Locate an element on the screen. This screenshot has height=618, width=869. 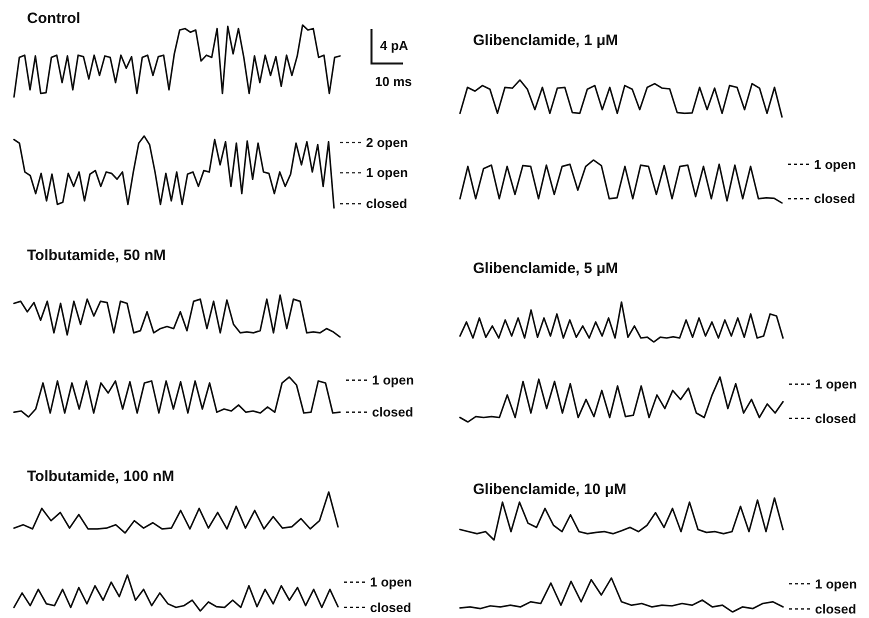
chart-title: Glibenclamide, 5 μM is located at coordinates (545, 268).